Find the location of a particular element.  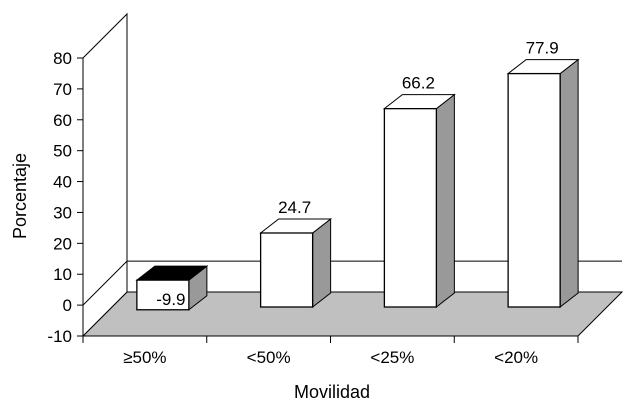

x-tick-label: <25% is located at coordinates (392, 357).